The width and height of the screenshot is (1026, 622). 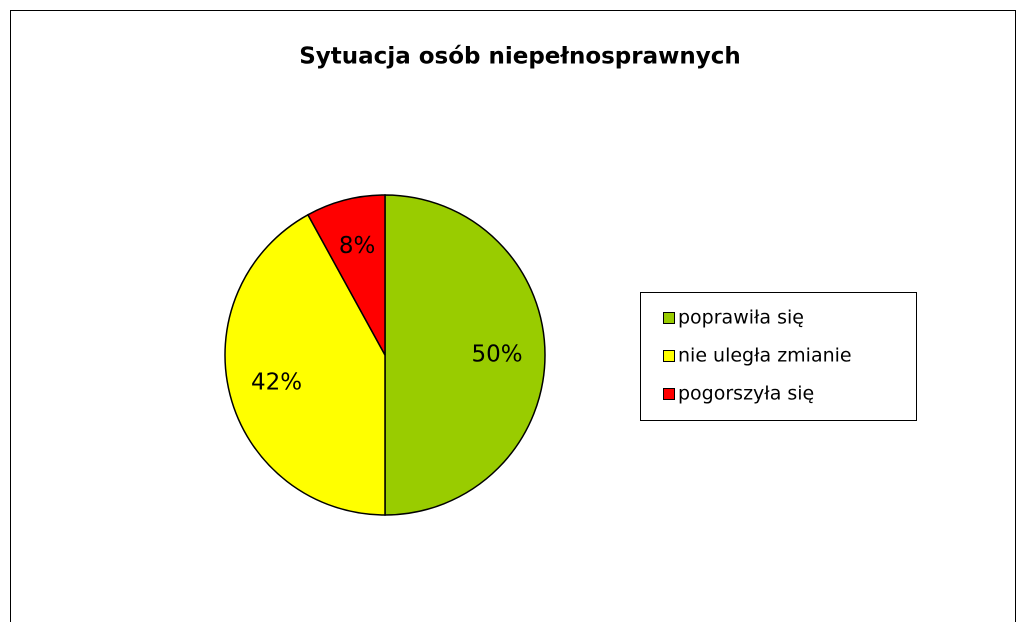 I want to click on data-label: 50%, so click(x=496, y=355).